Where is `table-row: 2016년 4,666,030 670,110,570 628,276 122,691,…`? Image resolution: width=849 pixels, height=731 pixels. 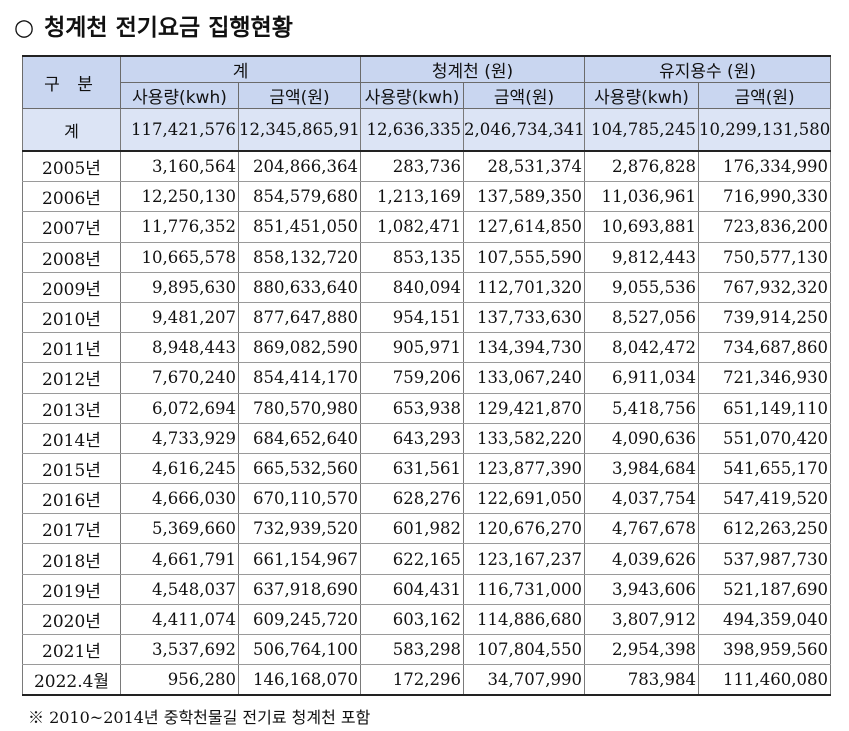
table-row: 2016년 4,666,030 670,110,570 628,276 122,691,… is located at coordinates (427, 499).